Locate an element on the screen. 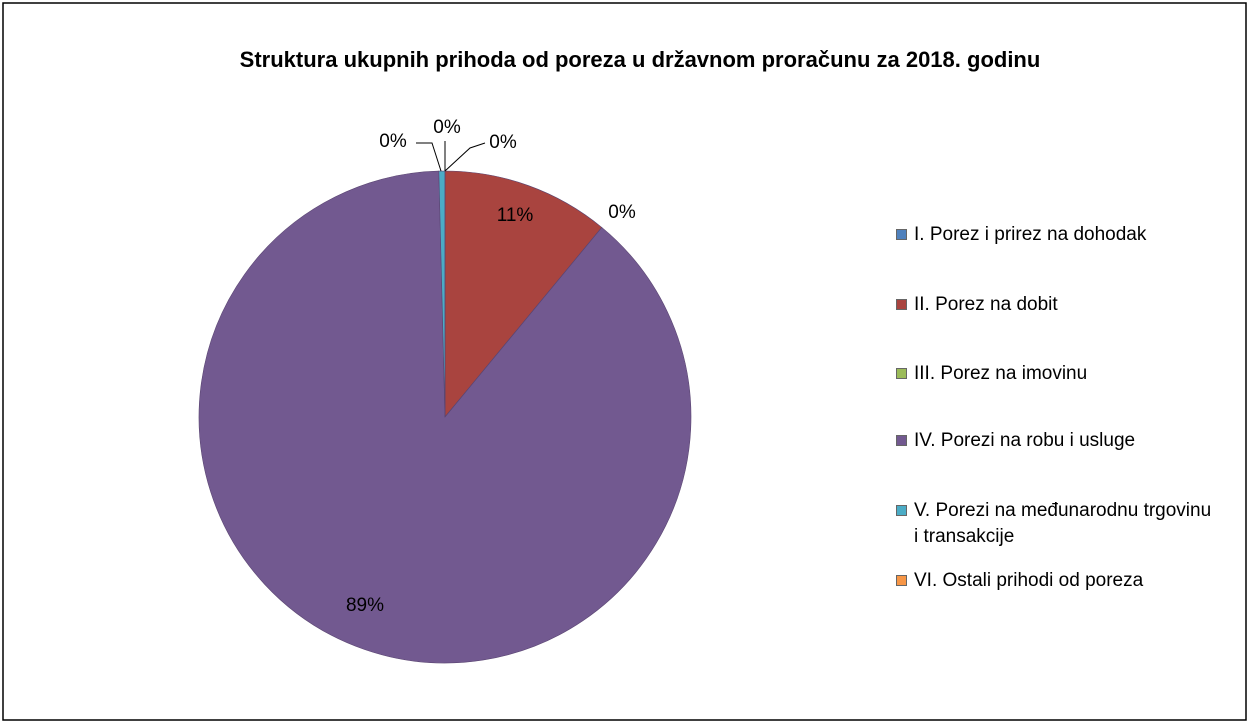  legend-label: IV. Porezi na robu i usluge is located at coordinates (1025, 440).